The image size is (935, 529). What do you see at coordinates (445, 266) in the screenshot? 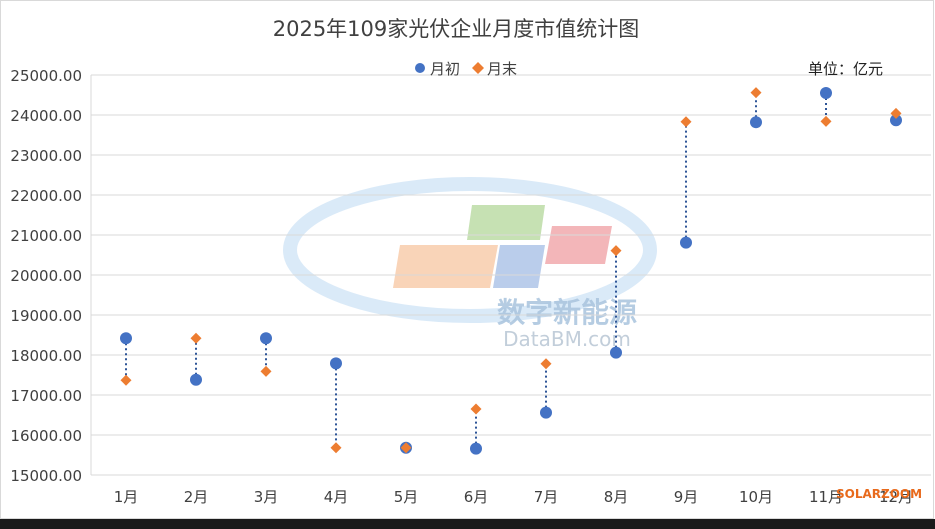
I see `watermark-orange-block` at bounding box center [445, 266].